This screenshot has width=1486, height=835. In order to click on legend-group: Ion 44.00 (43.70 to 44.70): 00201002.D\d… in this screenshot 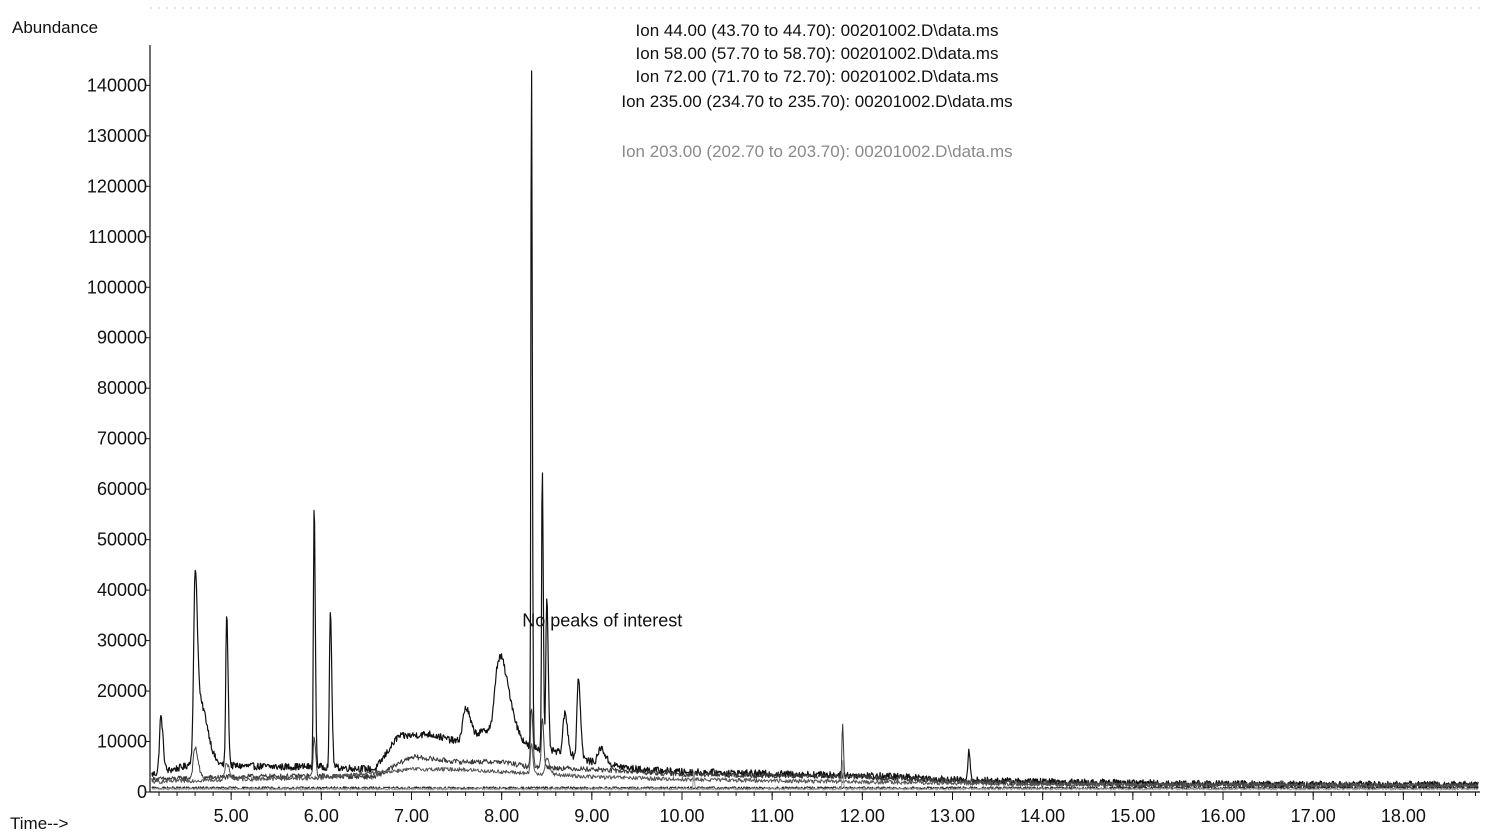, I will do `click(816, 91)`.